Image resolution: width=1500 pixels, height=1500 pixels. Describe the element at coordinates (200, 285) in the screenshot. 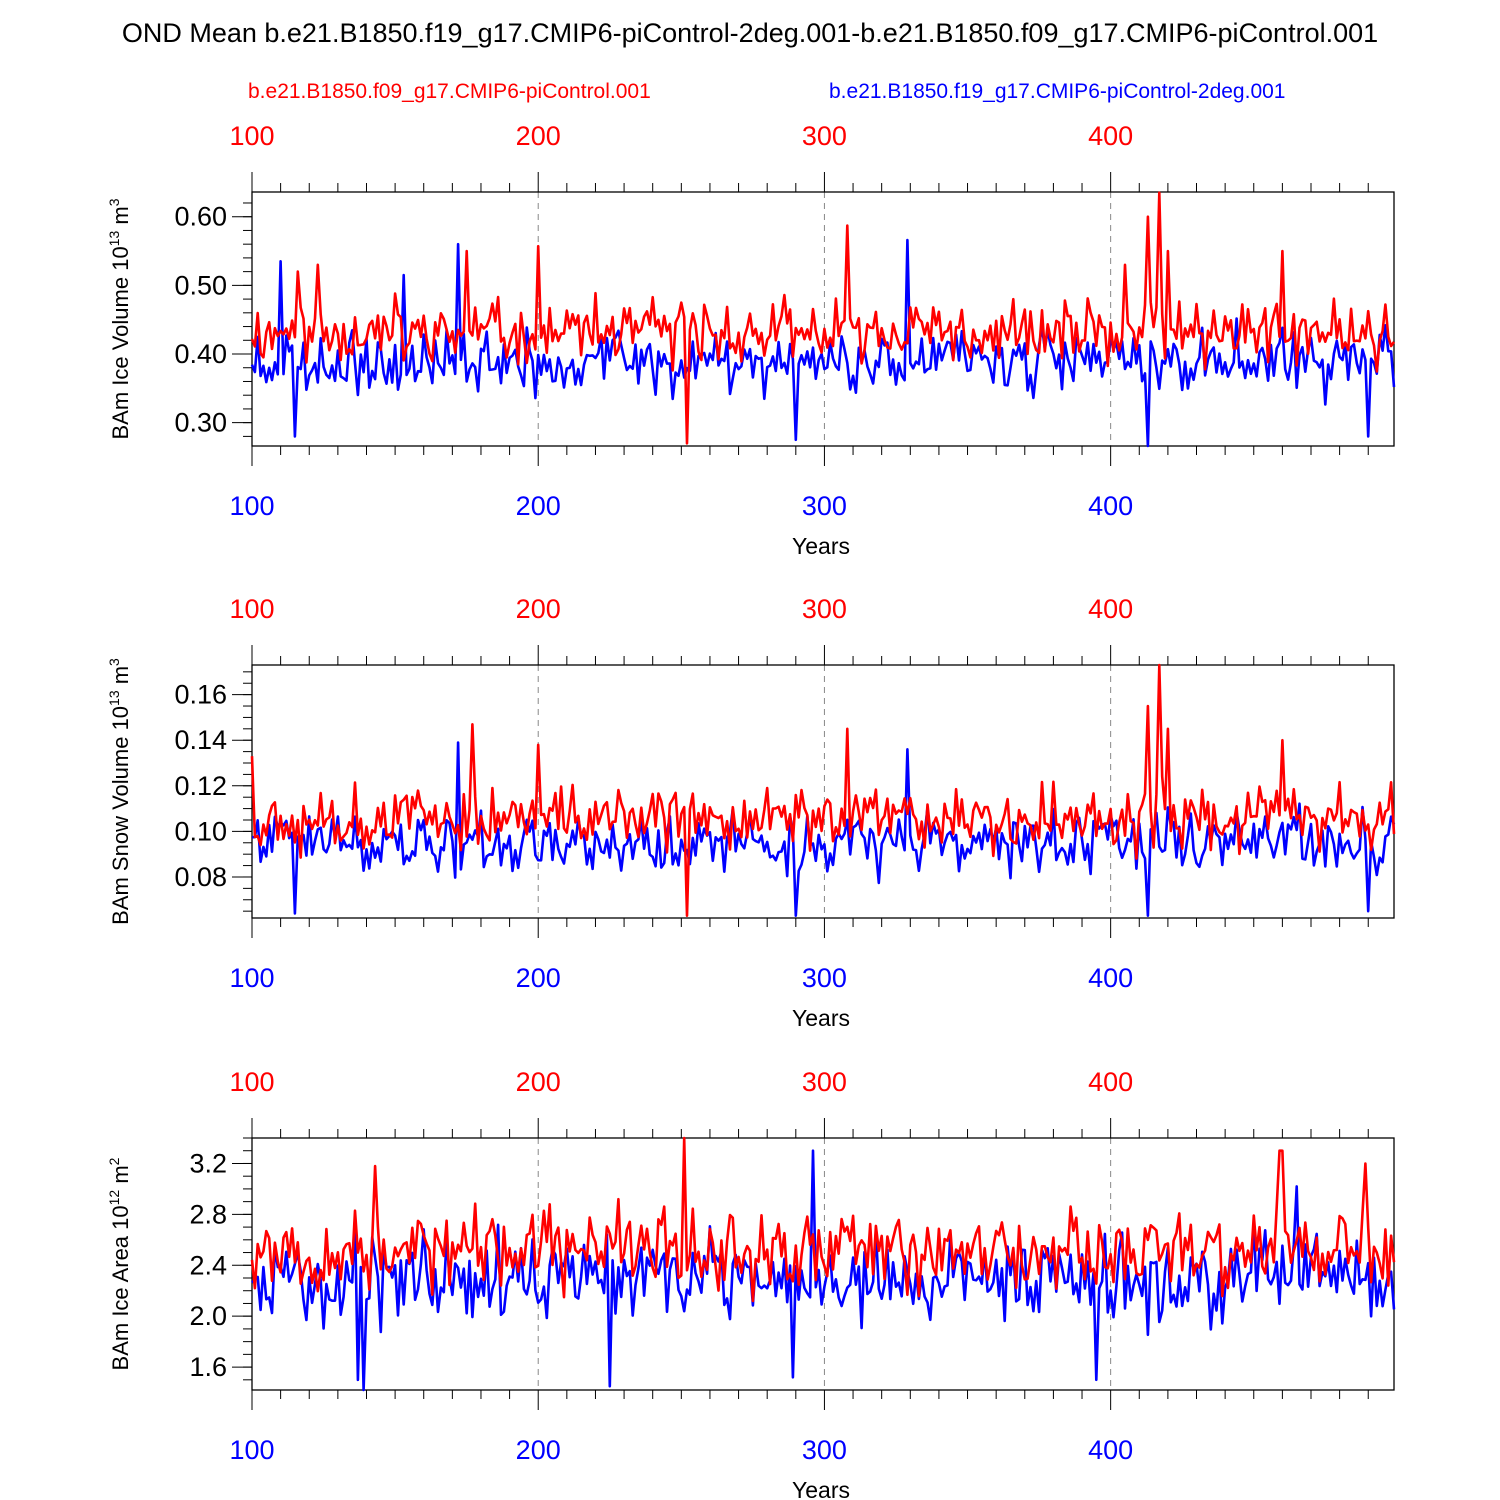

I see `y-tick-label: 0.50` at that location.